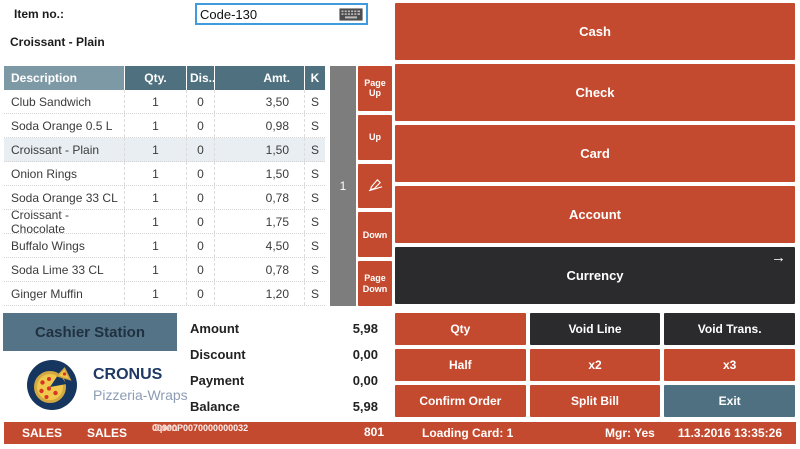 The image size is (800, 449). What do you see at coordinates (460, 329) in the screenshot?
I see `qty-button: Qty` at bounding box center [460, 329].